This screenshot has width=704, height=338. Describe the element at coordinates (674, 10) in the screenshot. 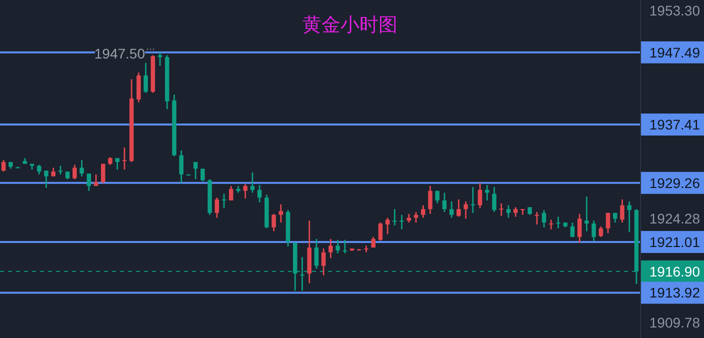

I see `y-tick-label: 1953.30` at that location.